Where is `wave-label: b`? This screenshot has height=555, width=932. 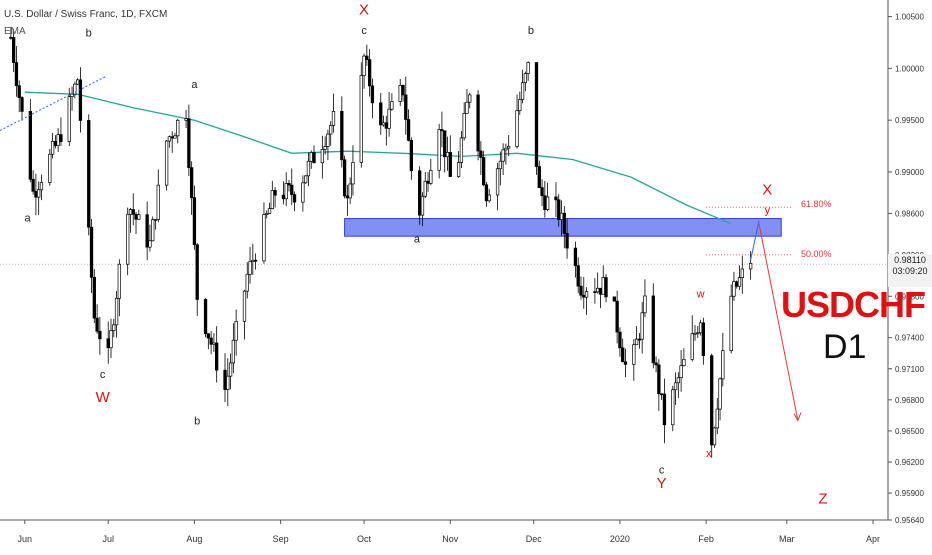
wave-label: b is located at coordinates (197, 422).